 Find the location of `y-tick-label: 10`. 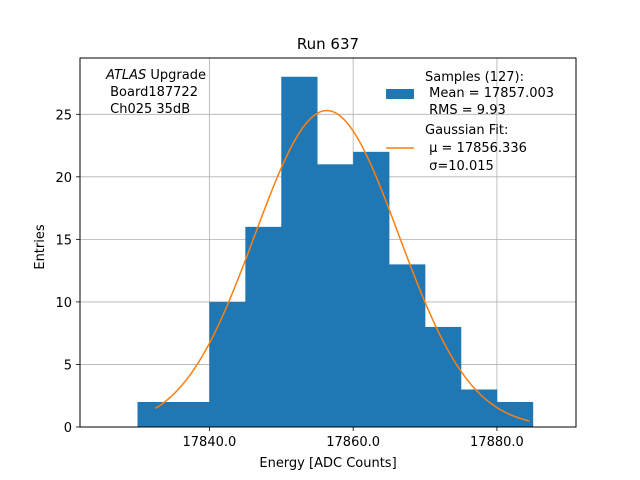

y-tick-label: 10 is located at coordinates (63, 303).